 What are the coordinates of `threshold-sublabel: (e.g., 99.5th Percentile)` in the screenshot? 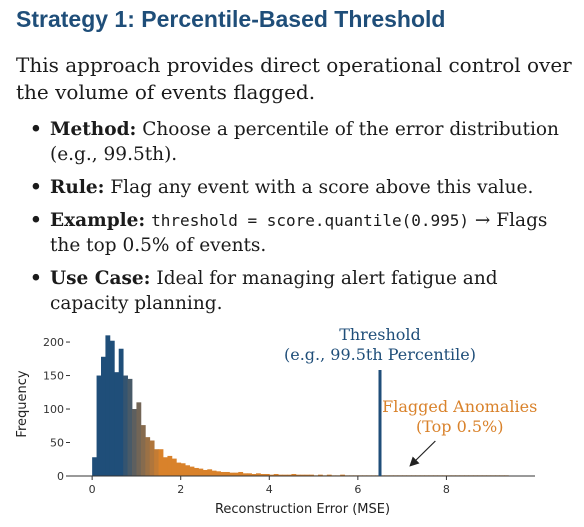 It's located at (380, 354).